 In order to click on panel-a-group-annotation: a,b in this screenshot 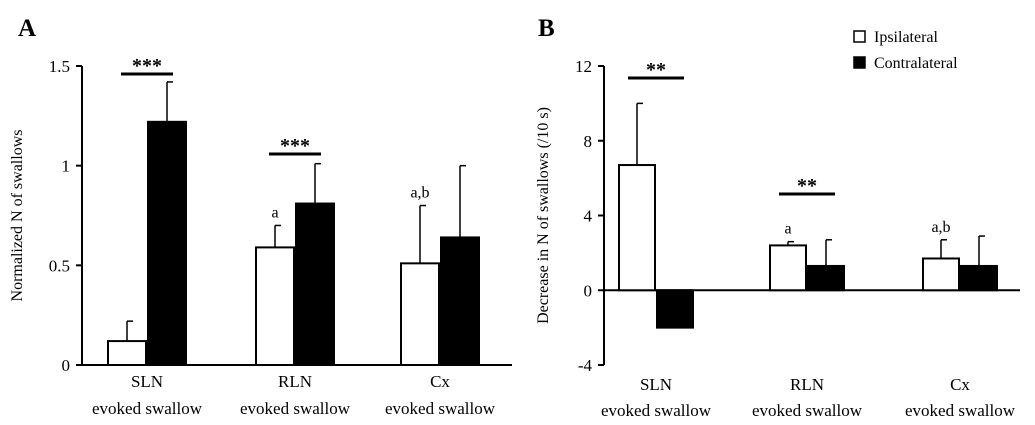, I will do `click(419, 193)`.